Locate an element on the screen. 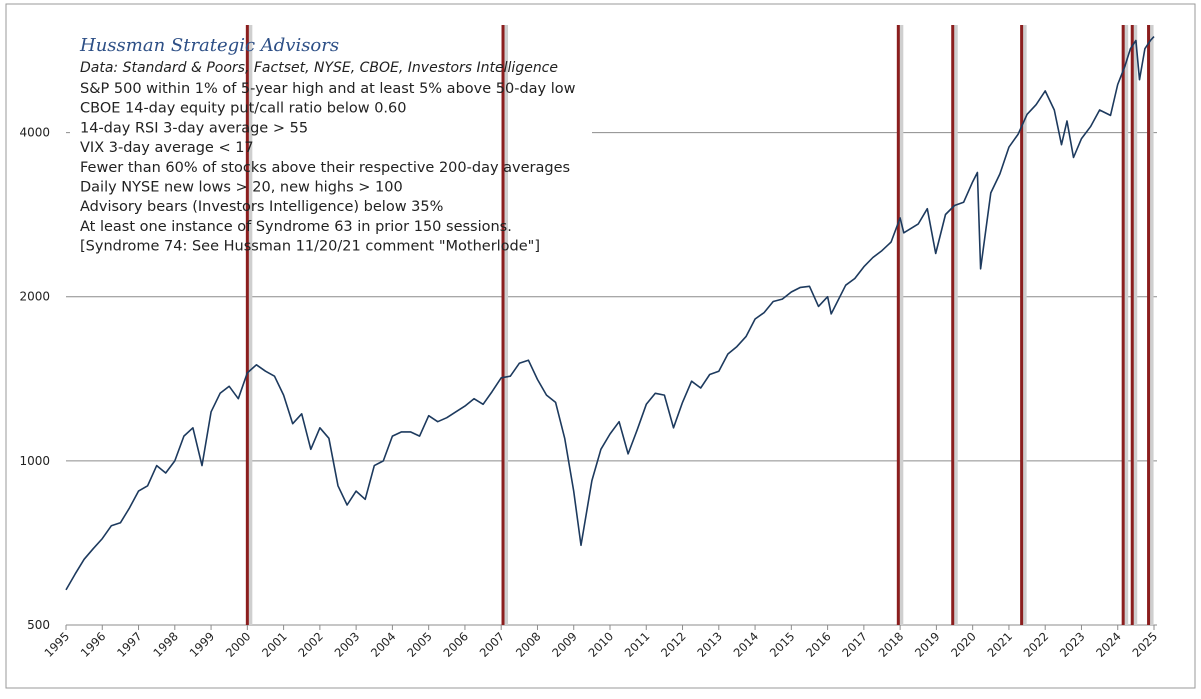 The width and height of the screenshot is (1201, 699). y-tick-label: 500 is located at coordinates (38, 625).